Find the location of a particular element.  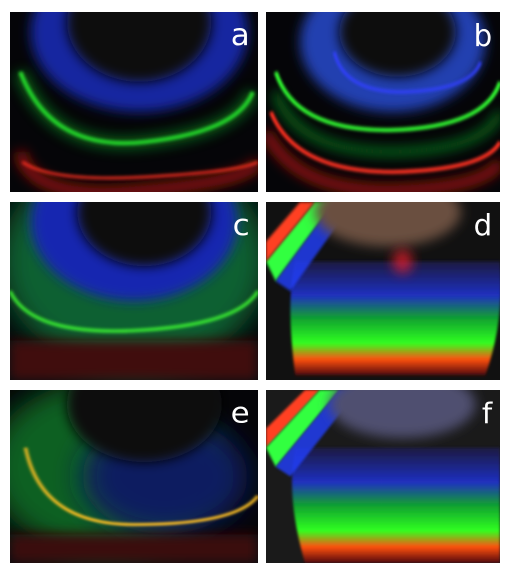

panel-f: f is located at coordinates (383, 476).